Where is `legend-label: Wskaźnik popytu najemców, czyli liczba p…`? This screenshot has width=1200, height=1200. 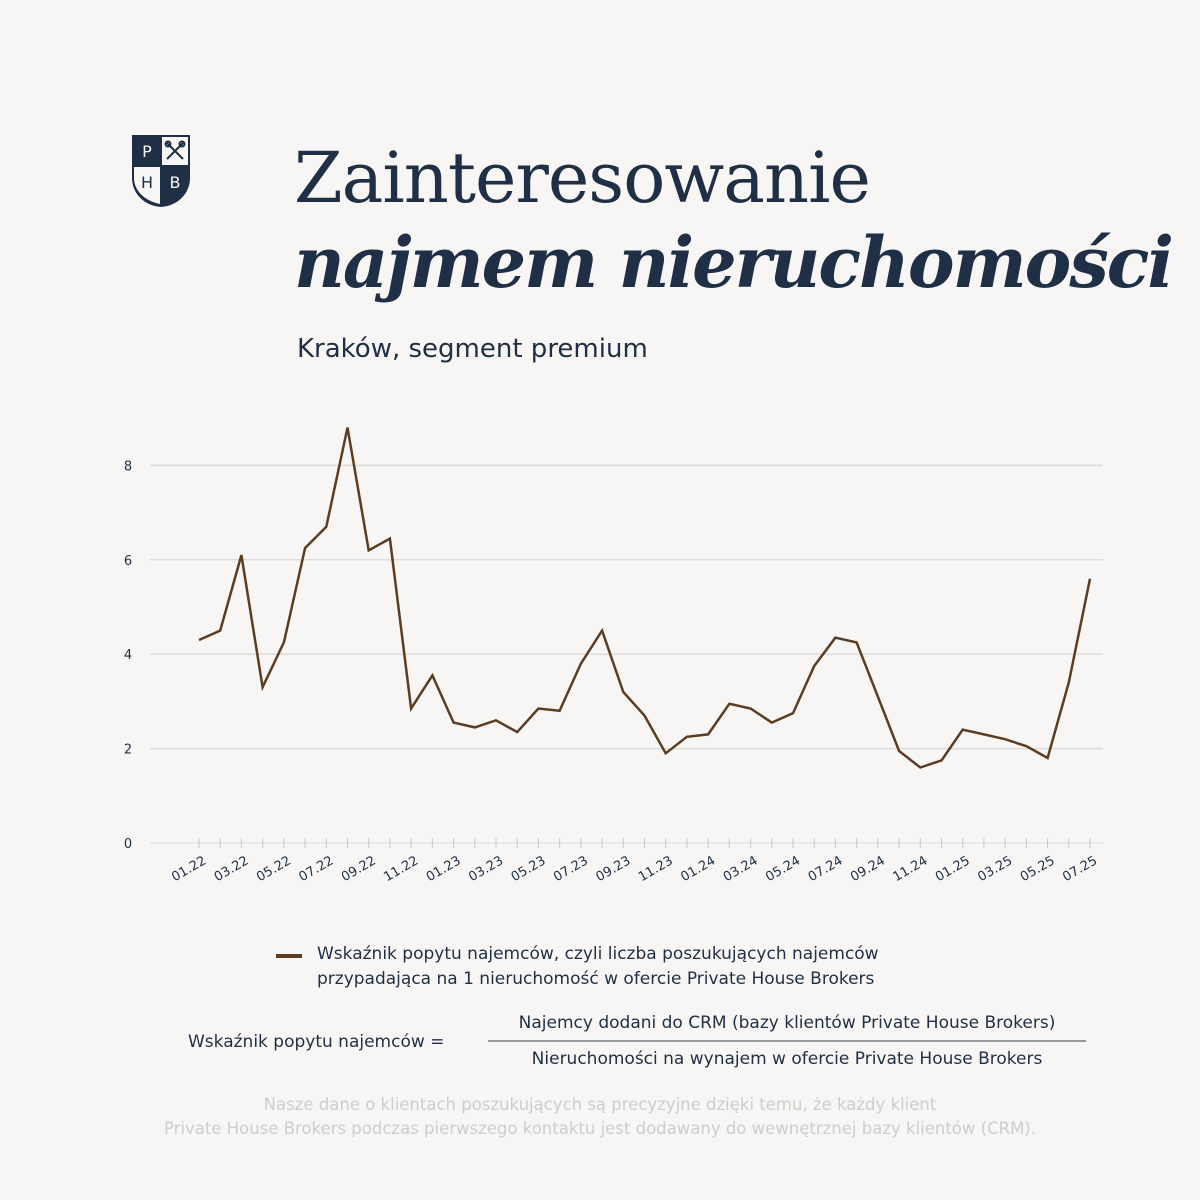
legend-label: Wskaźnik popytu najemców, czyli liczba p… is located at coordinates (598, 966).